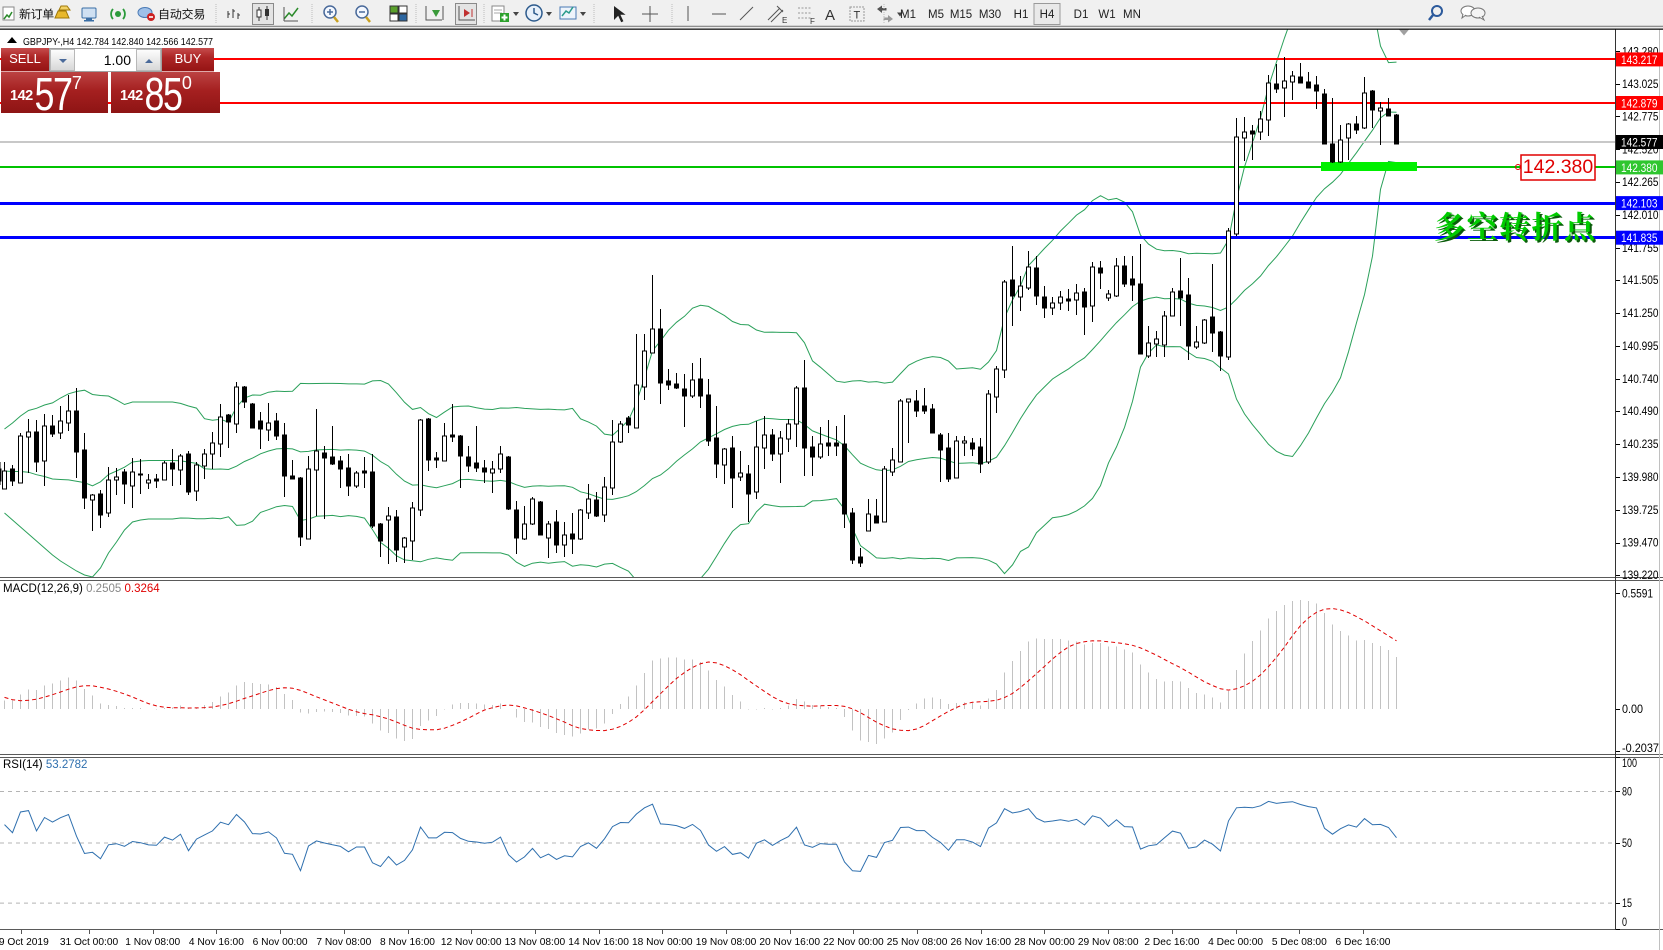 Image resolution: width=1663 pixels, height=950 pixels. Describe the element at coordinates (1639, 144) in the screenshot. I see `svg-text: 142.577` at that location.